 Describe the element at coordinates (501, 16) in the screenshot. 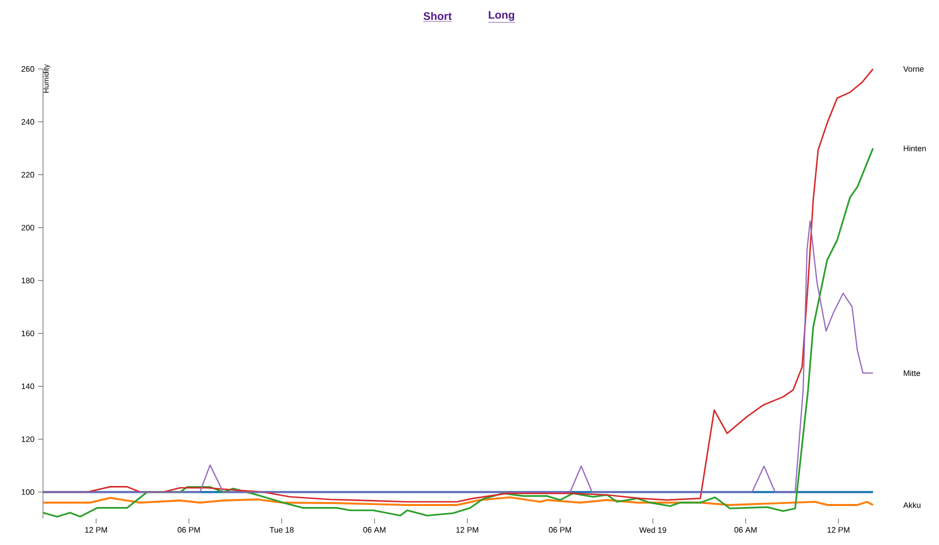

I see `text: Long` at that location.